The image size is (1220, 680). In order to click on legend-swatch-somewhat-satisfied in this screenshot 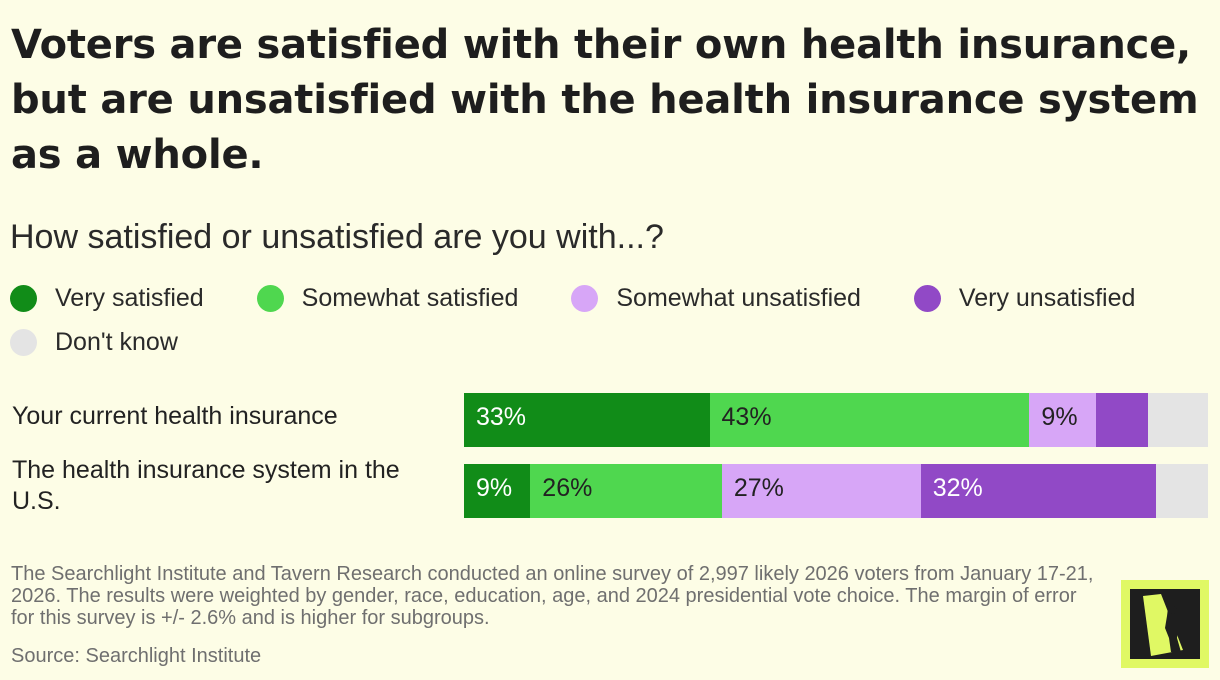, I will do `click(270, 298)`.